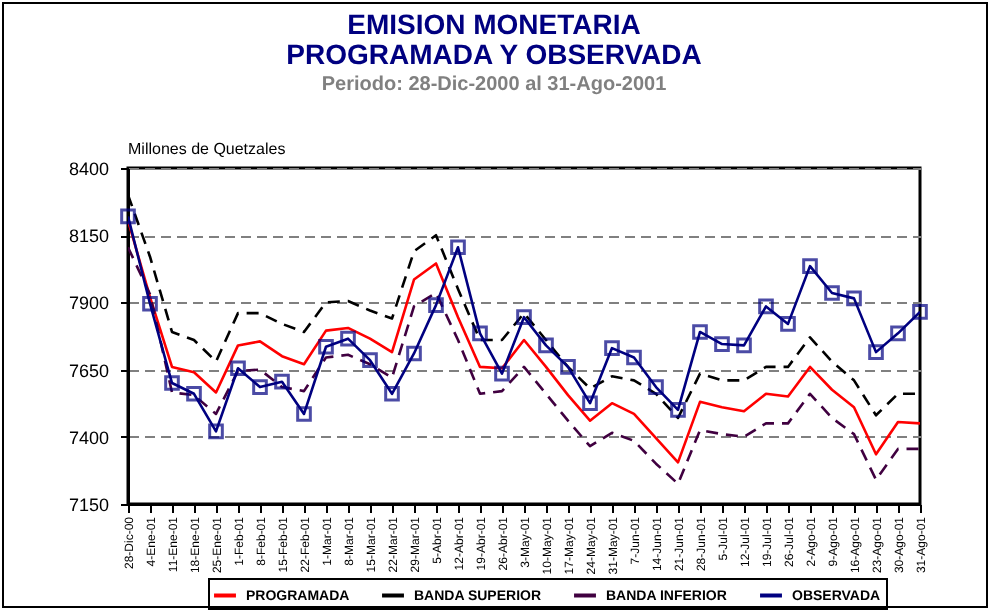 This screenshot has height=610, width=990. What do you see at coordinates (207, 149) in the screenshot?
I see `y-axis-title: Millones de Quetzales` at bounding box center [207, 149].